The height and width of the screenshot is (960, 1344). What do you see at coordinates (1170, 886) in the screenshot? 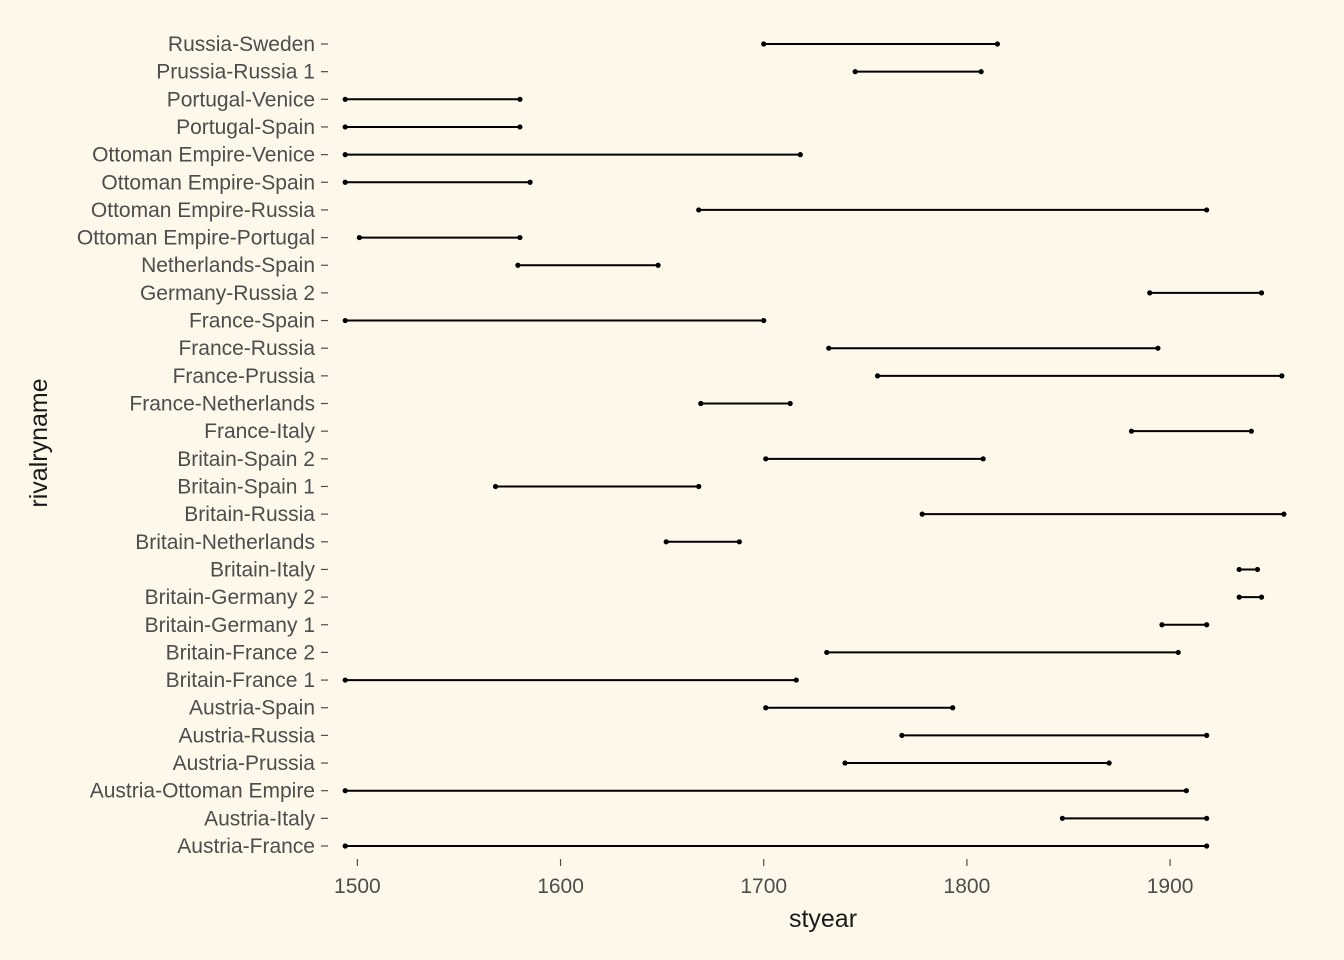
I see `x-tick-label-1900: 1900` at bounding box center [1170, 886].